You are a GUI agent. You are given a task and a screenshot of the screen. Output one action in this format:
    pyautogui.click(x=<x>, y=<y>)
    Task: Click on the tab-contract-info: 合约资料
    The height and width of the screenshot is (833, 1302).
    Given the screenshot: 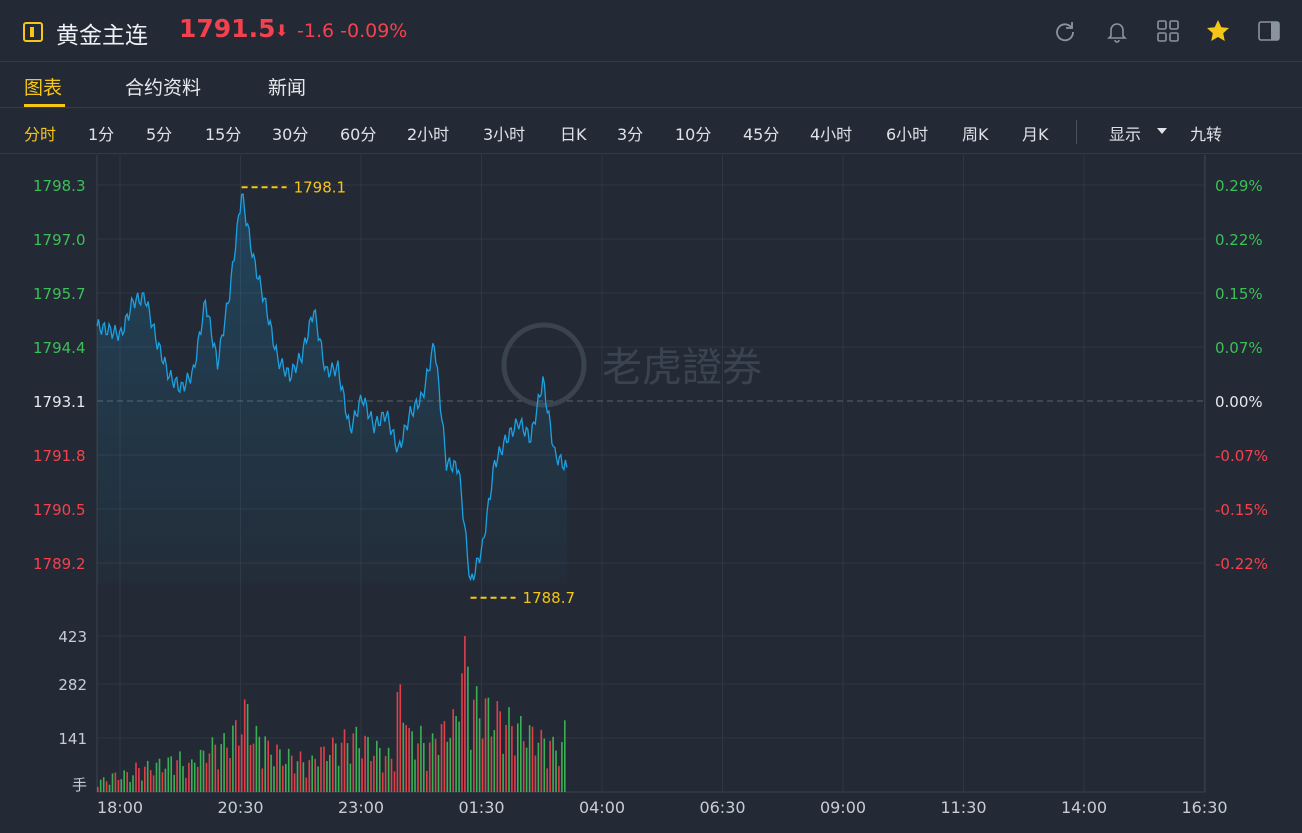 What is the action you would take?
    pyautogui.click(x=163, y=88)
    